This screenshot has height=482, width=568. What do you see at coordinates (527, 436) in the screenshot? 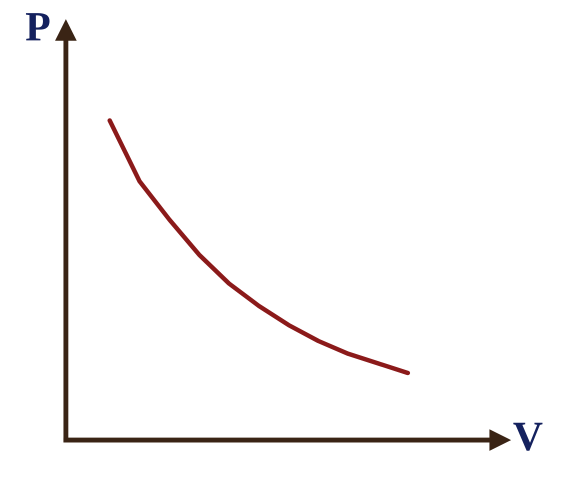
I see `x-axis-title: V` at bounding box center [527, 436].